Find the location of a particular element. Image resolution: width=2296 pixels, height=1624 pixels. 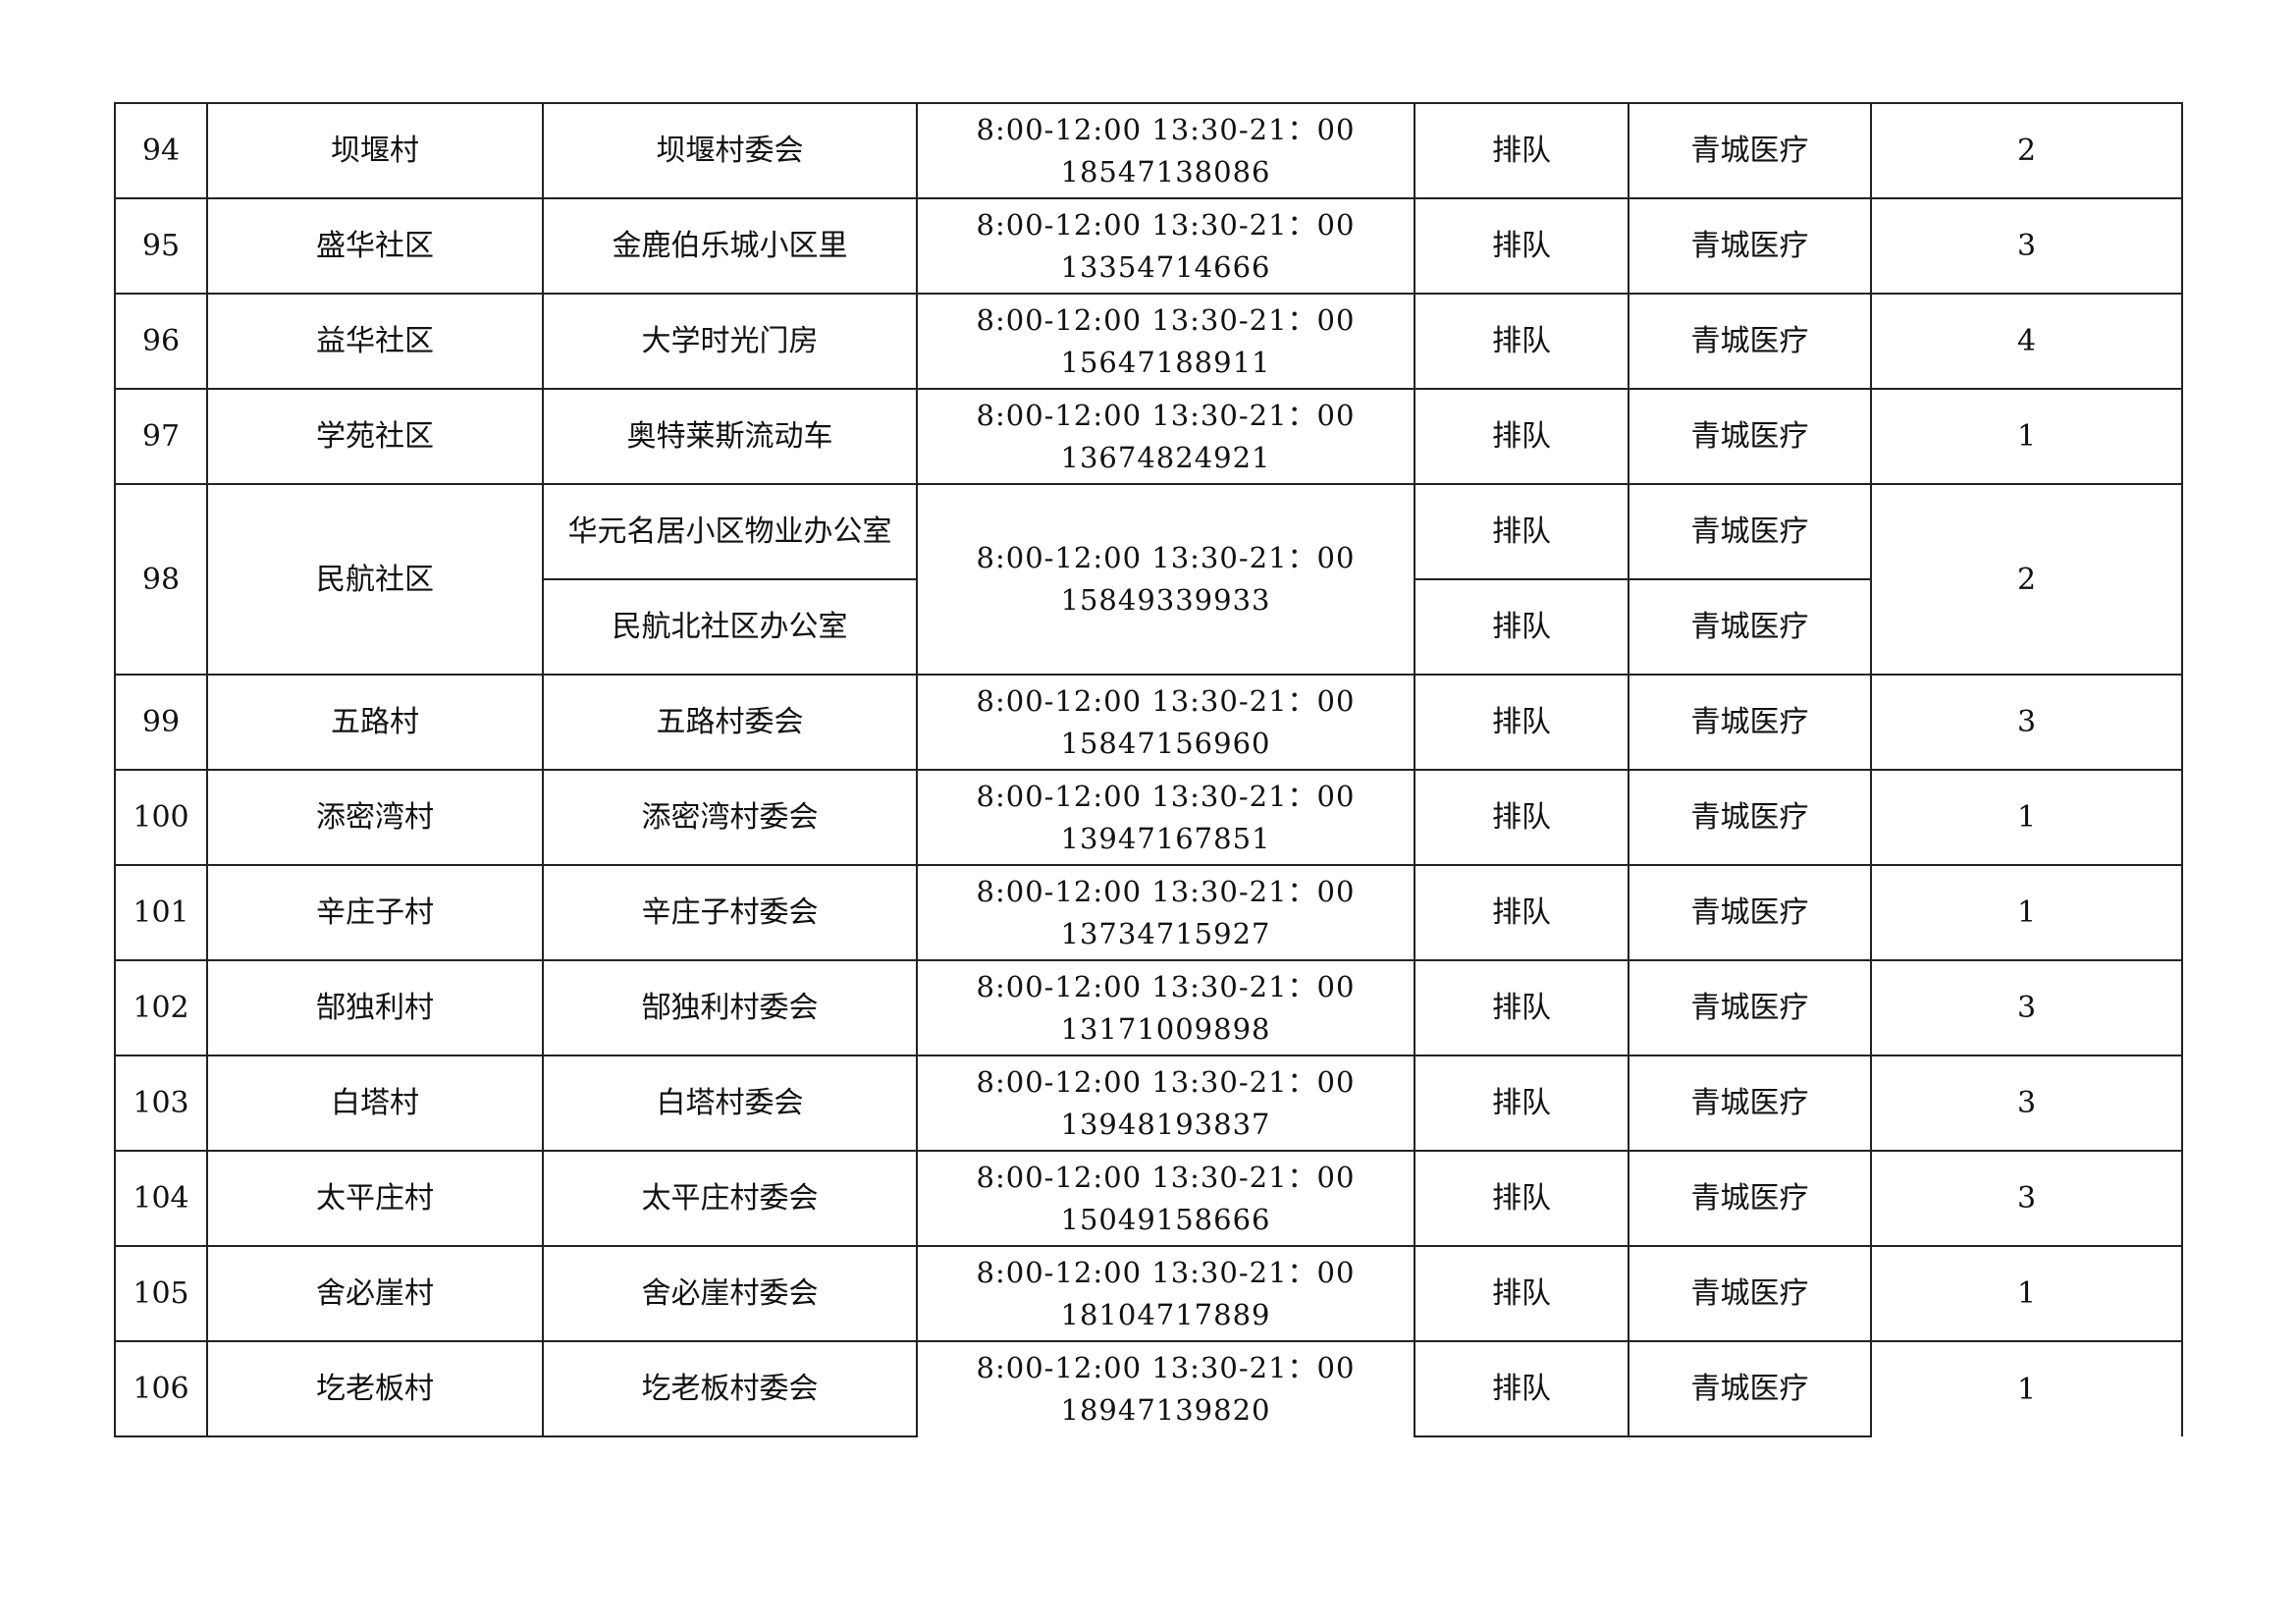

site-name: 坝堰村委会 is located at coordinates (730, 150).